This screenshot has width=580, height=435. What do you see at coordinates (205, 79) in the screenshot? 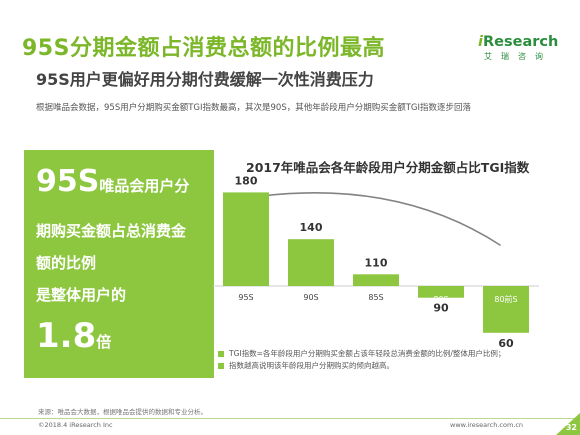
I see `page-subtitle: 95S用户更偏好用分期付费缓解一次性消费压力` at bounding box center [205, 79].